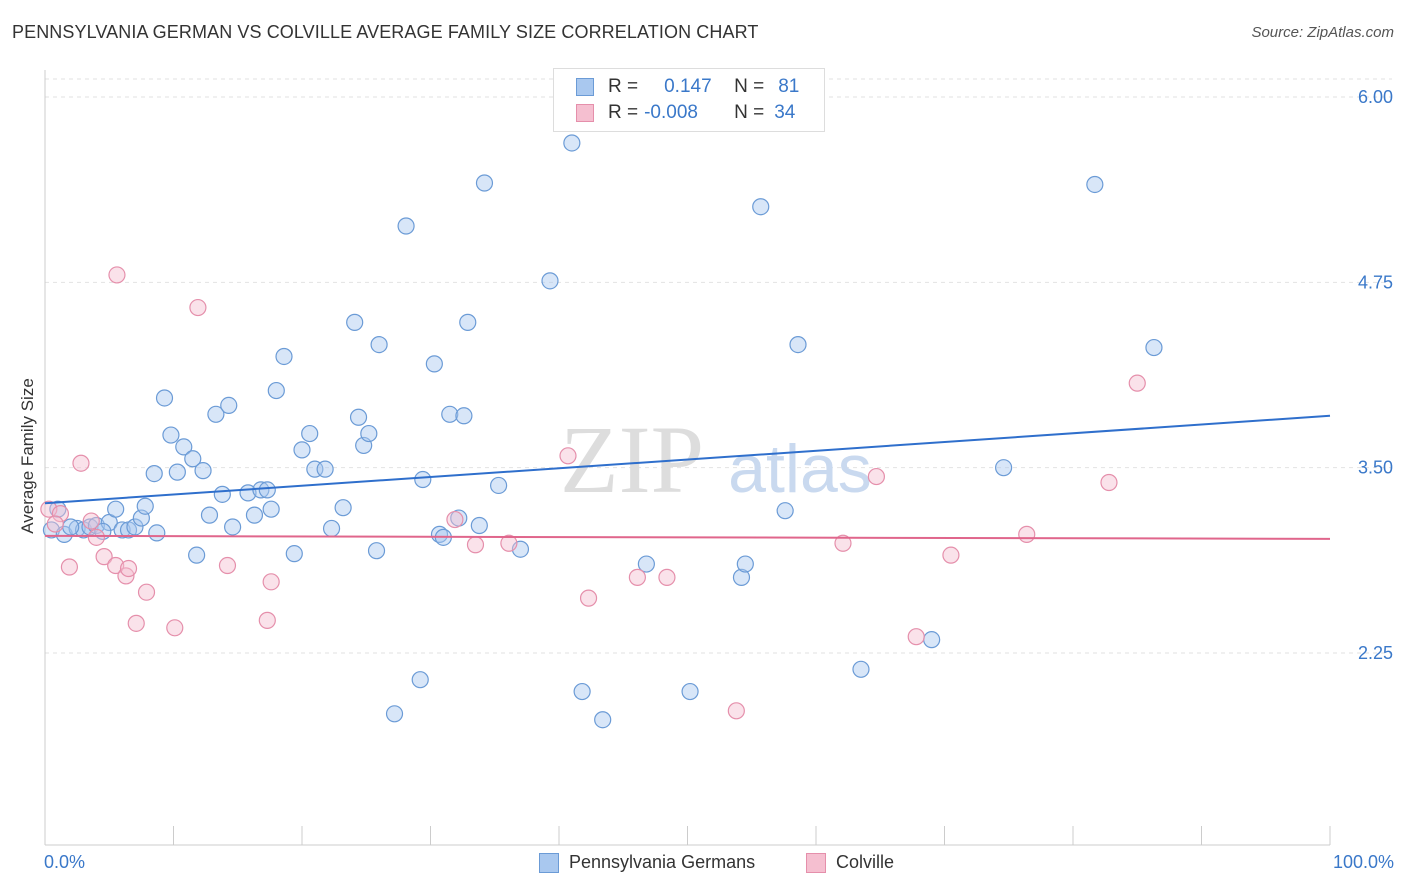 The image size is (1406, 892). Describe the element at coordinates (1375, 375) in the screenshot. I see `y-tick-labels: 2.25 3.50 4.75 6.00` at that location.